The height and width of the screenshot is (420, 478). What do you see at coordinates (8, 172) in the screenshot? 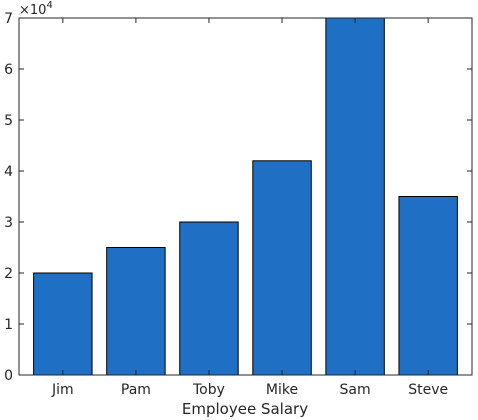
I see `y-tick-label: 4` at bounding box center [8, 172].